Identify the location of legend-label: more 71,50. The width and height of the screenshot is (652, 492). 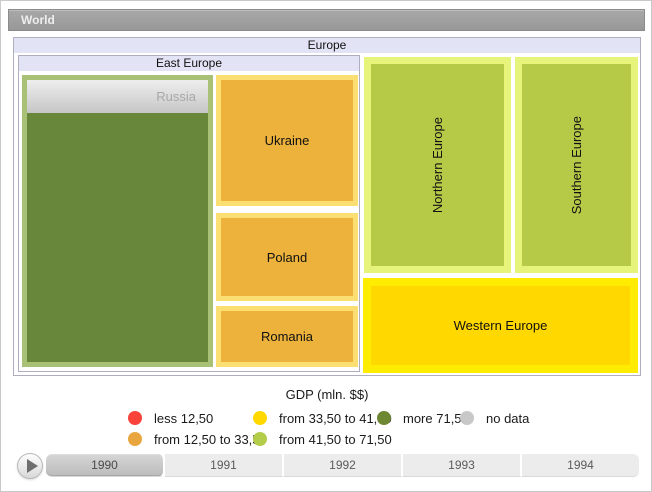
(436, 418).